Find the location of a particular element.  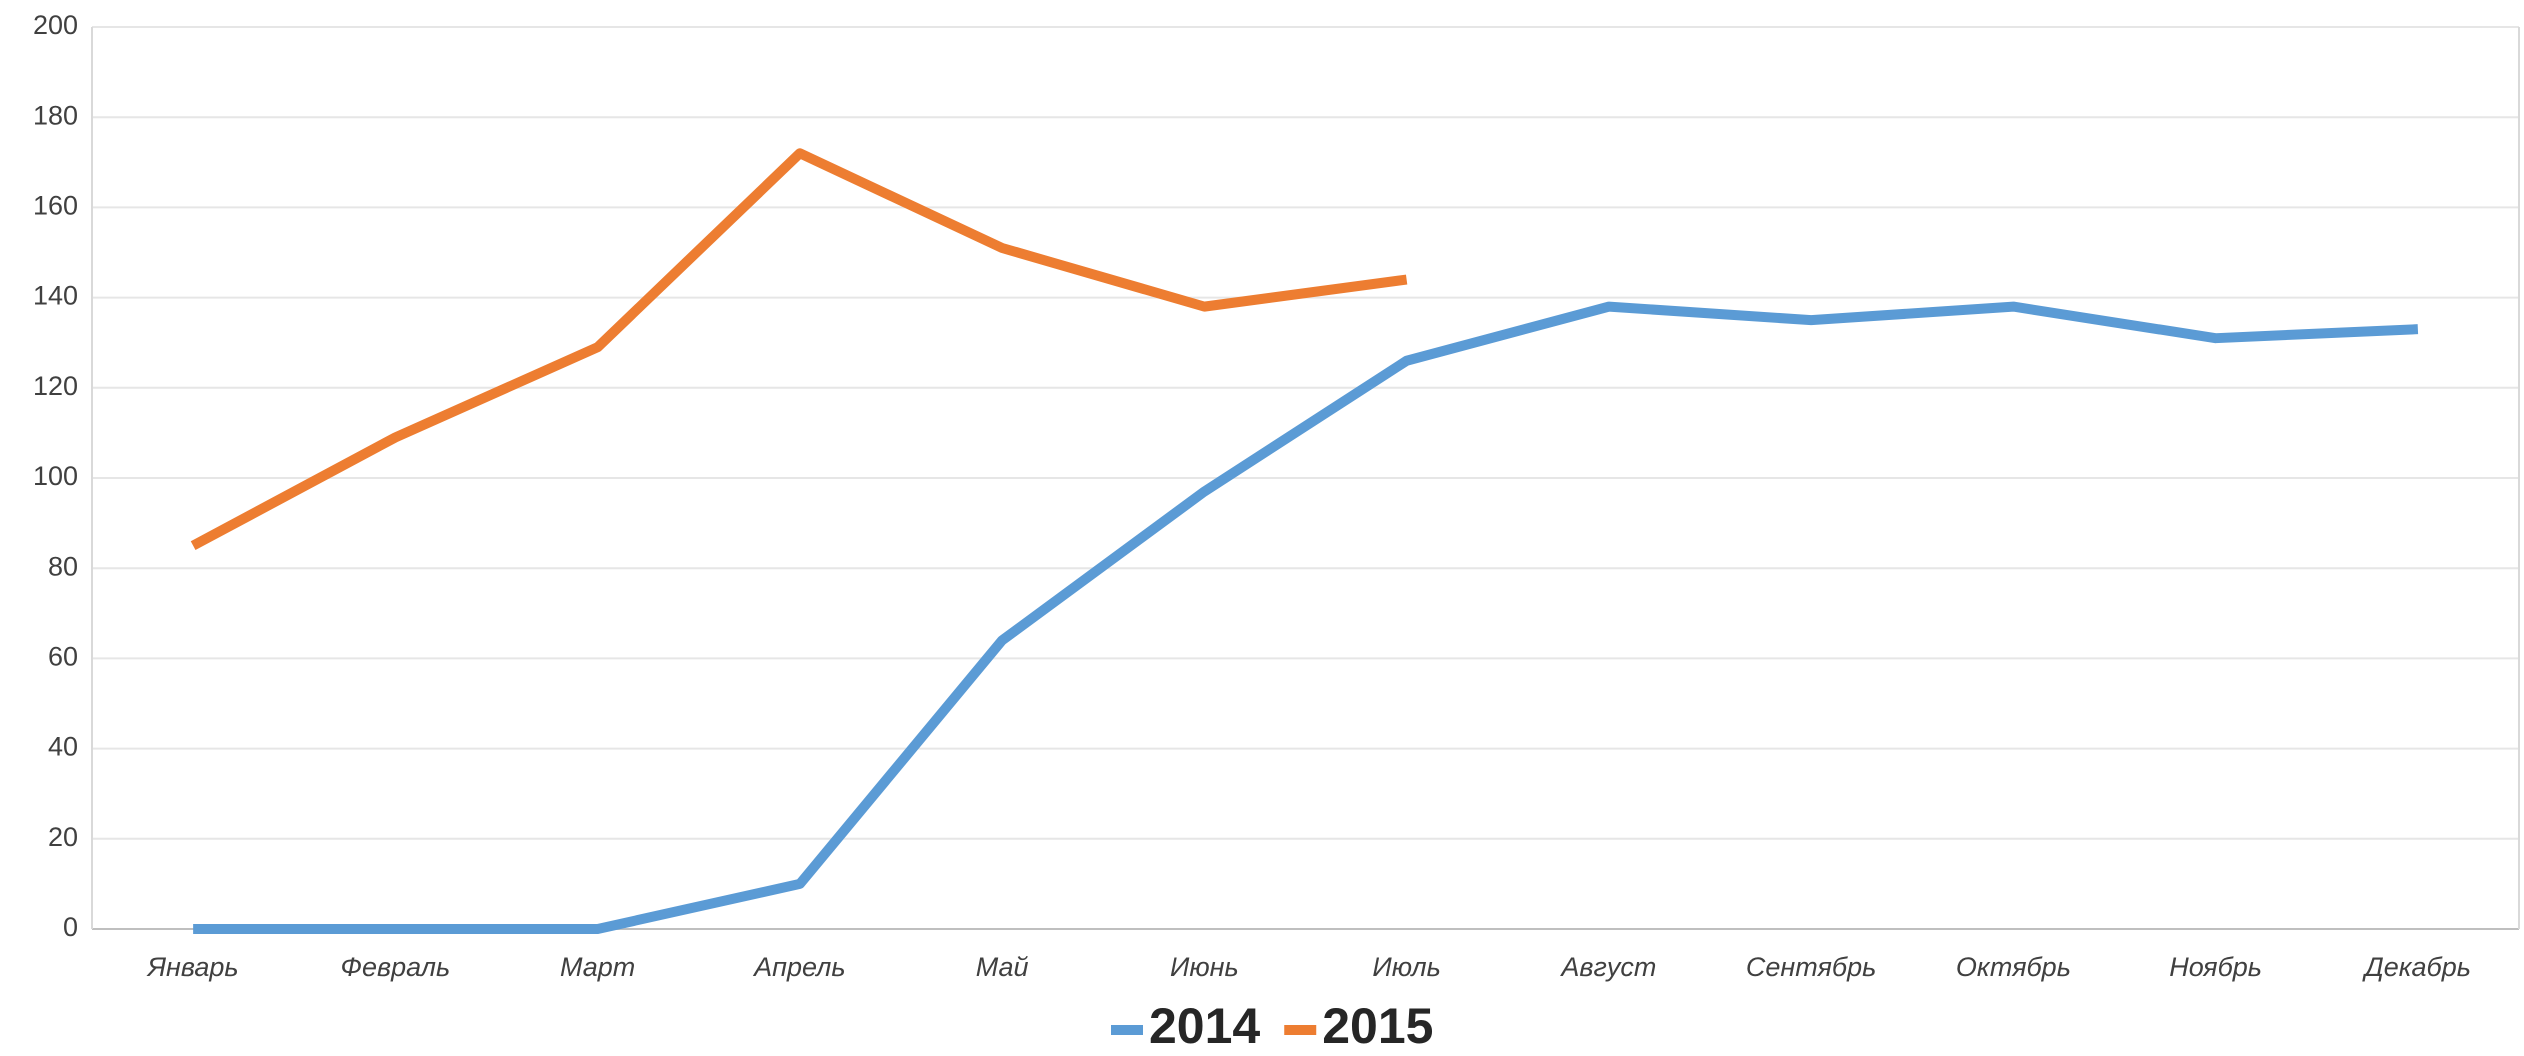

y-tick-label: 100 is located at coordinates (55, 476).